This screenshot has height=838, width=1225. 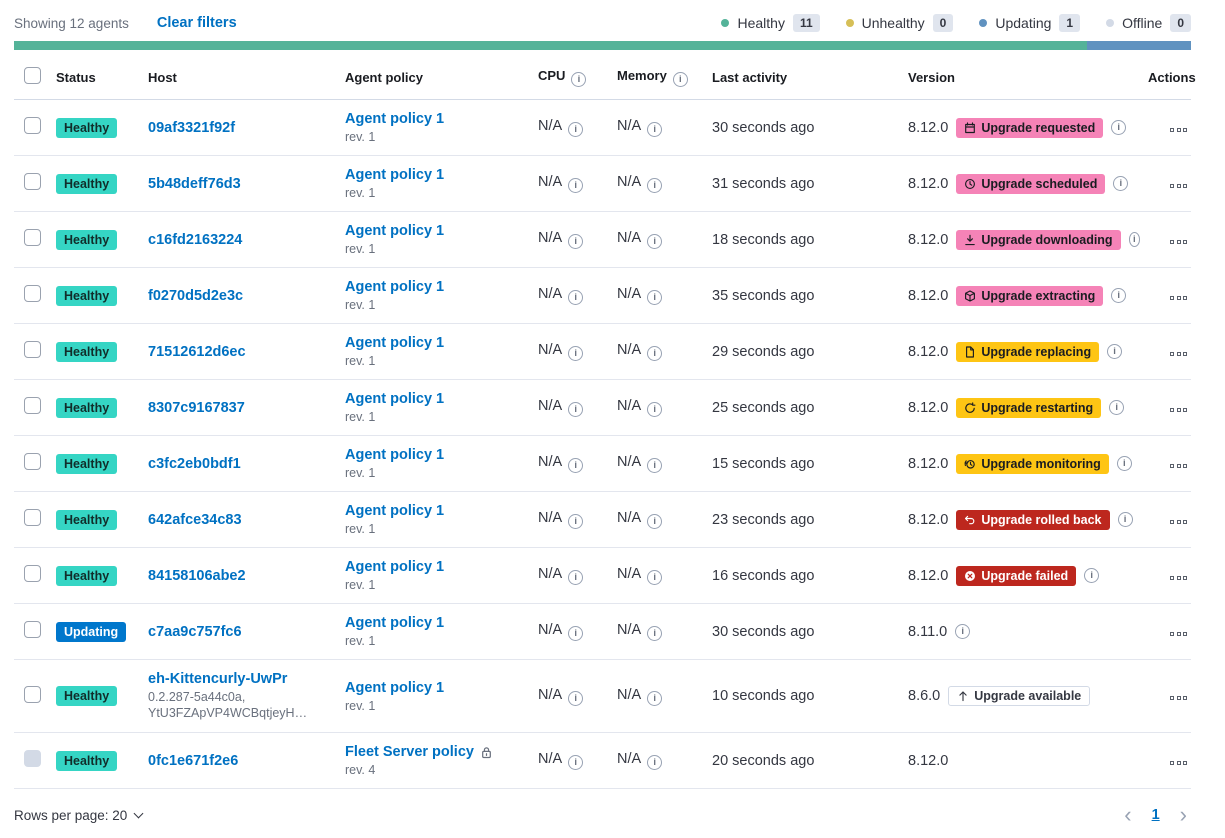 What do you see at coordinates (763, 575) in the screenshot?
I see `last-activity-value: 16 seconds ago` at bounding box center [763, 575].